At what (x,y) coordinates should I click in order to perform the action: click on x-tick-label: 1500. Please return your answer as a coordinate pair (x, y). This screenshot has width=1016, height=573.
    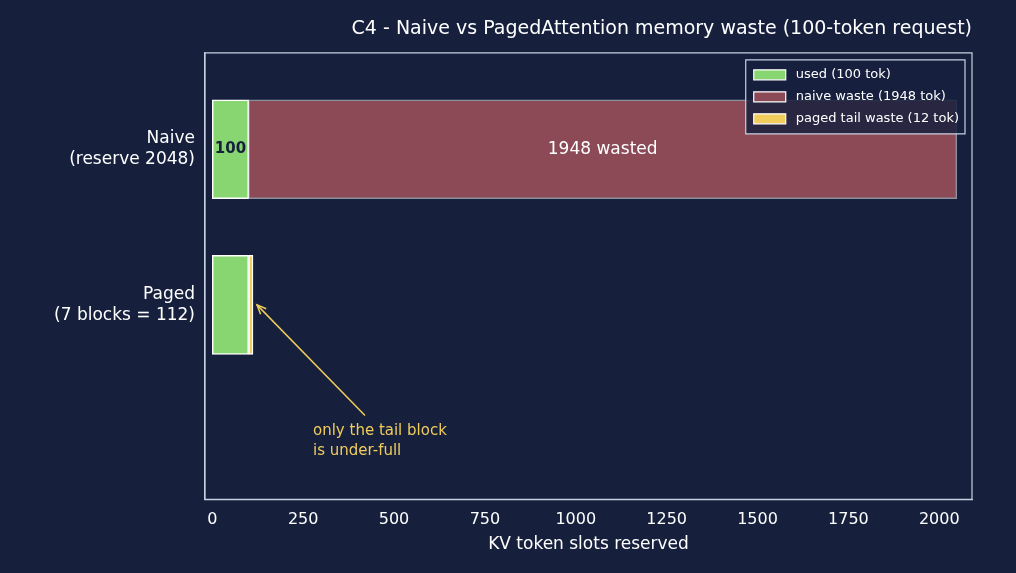
    Looking at the image, I should click on (757, 519).